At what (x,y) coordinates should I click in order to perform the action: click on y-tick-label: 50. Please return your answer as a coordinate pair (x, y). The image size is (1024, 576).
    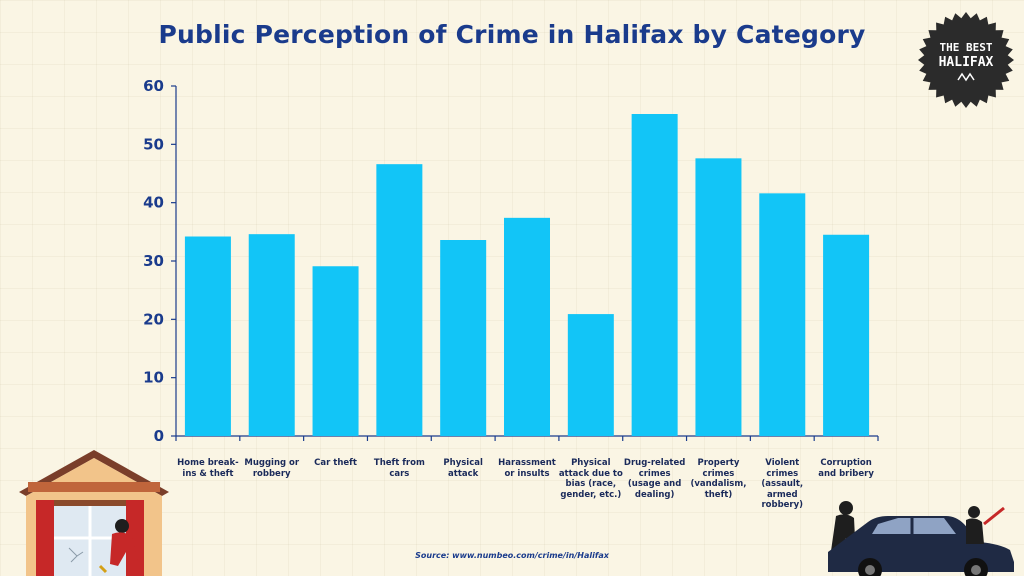
    Looking at the image, I should click on (153, 144).